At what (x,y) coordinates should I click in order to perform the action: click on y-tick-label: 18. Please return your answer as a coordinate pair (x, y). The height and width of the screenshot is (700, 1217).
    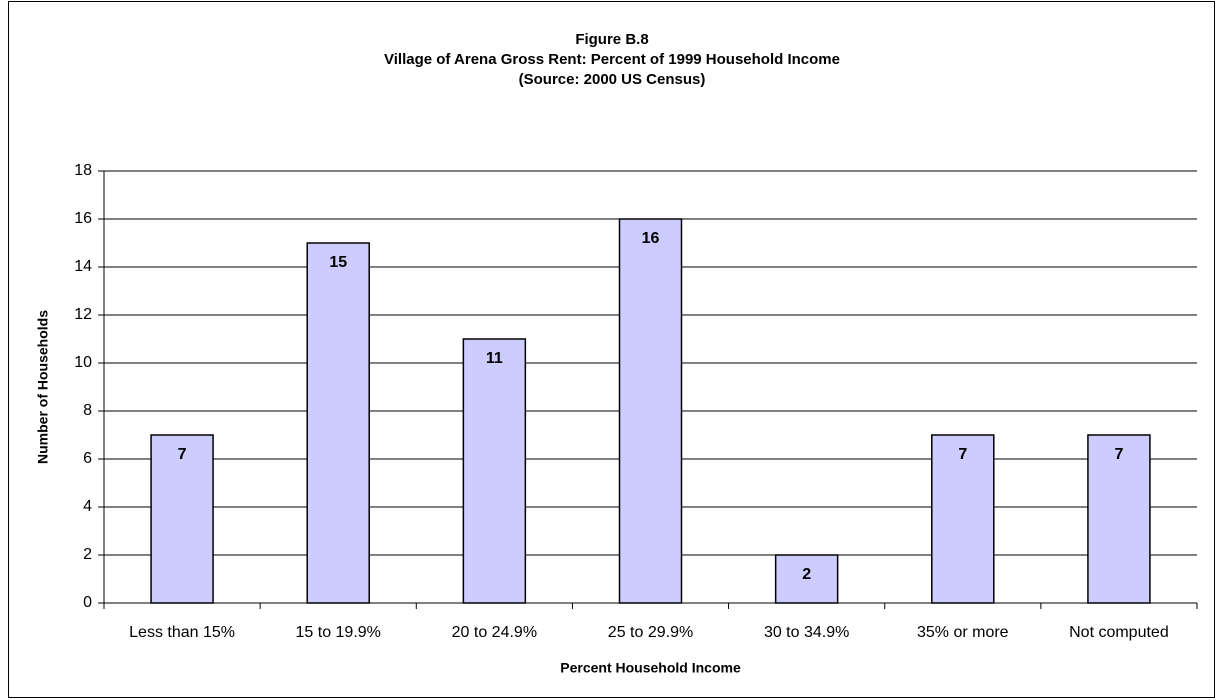
    Looking at the image, I should click on (83, 170).